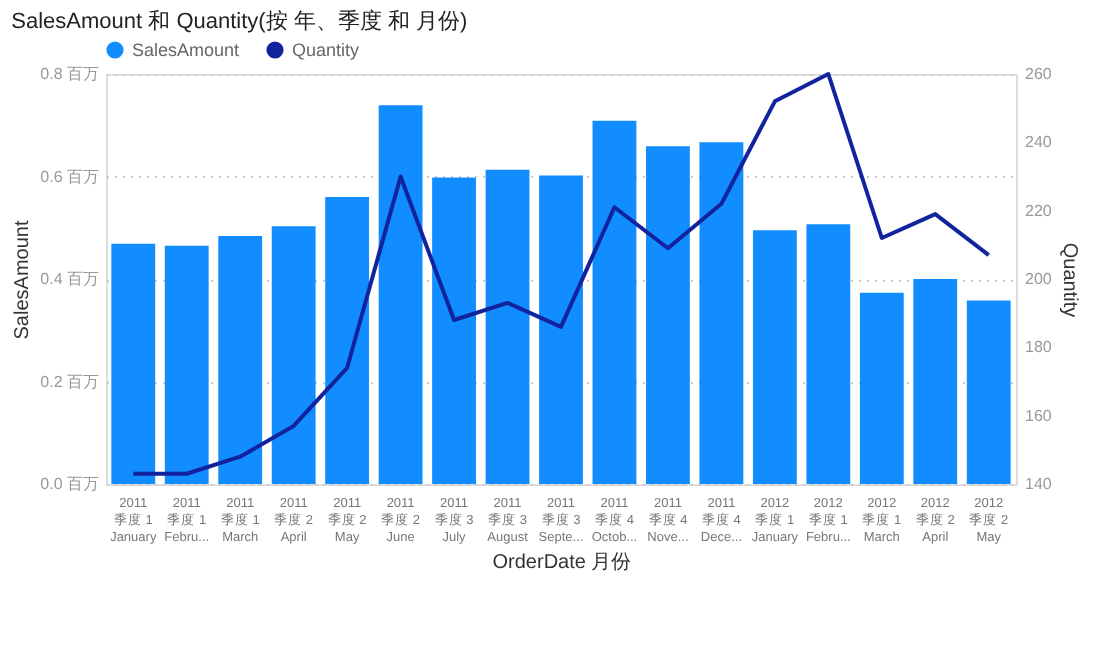 Image resolution: width=1120 pixels, height=646 pixels. Describe the element at coordinates (69, 279) in the screenshot. I see `y-tick-label: 0.4 百万` at that location.